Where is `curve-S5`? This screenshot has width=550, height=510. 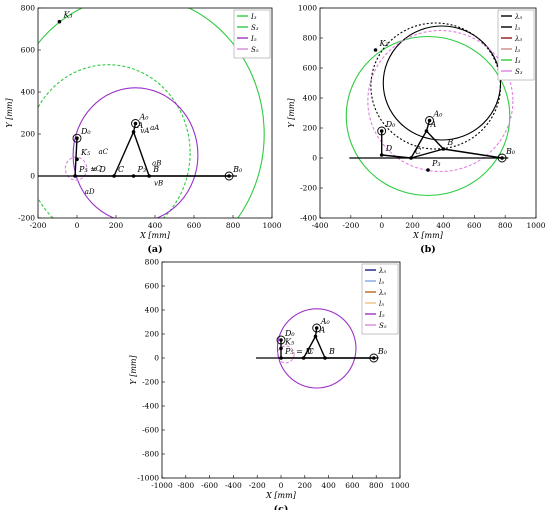 curve-S5 is located at coordinates (285, 354).